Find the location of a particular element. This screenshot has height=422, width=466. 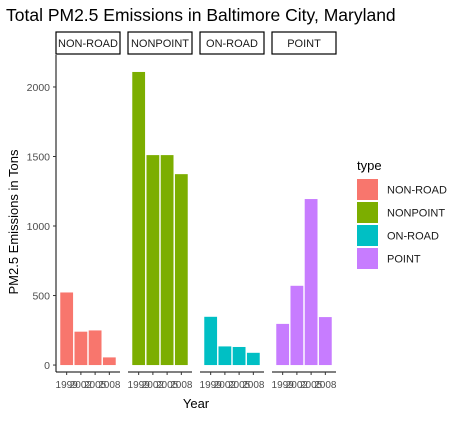

y-tick-label: 2000 is located at coordinates (39, 88).